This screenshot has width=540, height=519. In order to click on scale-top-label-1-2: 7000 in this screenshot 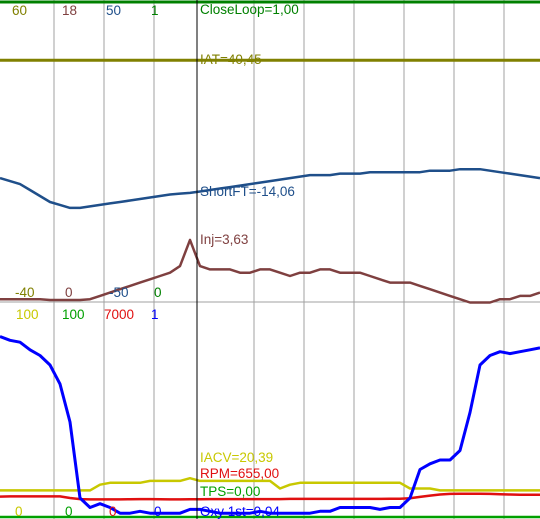, I will do `click(119, 314)`.